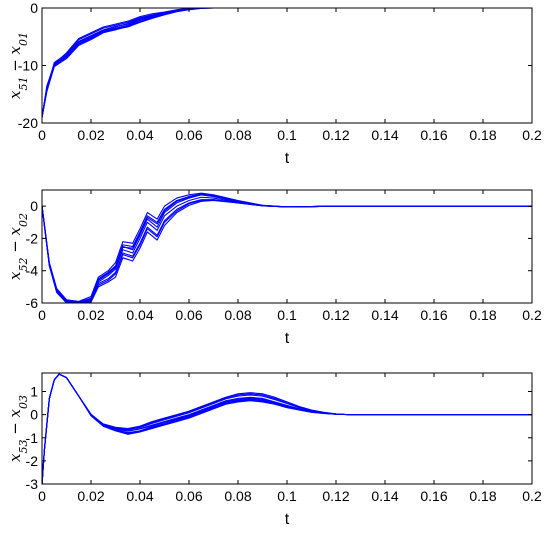 The width and height of the screenshot is (550, 543). I want to click on y-tick-label: -4, so click(32, 271).